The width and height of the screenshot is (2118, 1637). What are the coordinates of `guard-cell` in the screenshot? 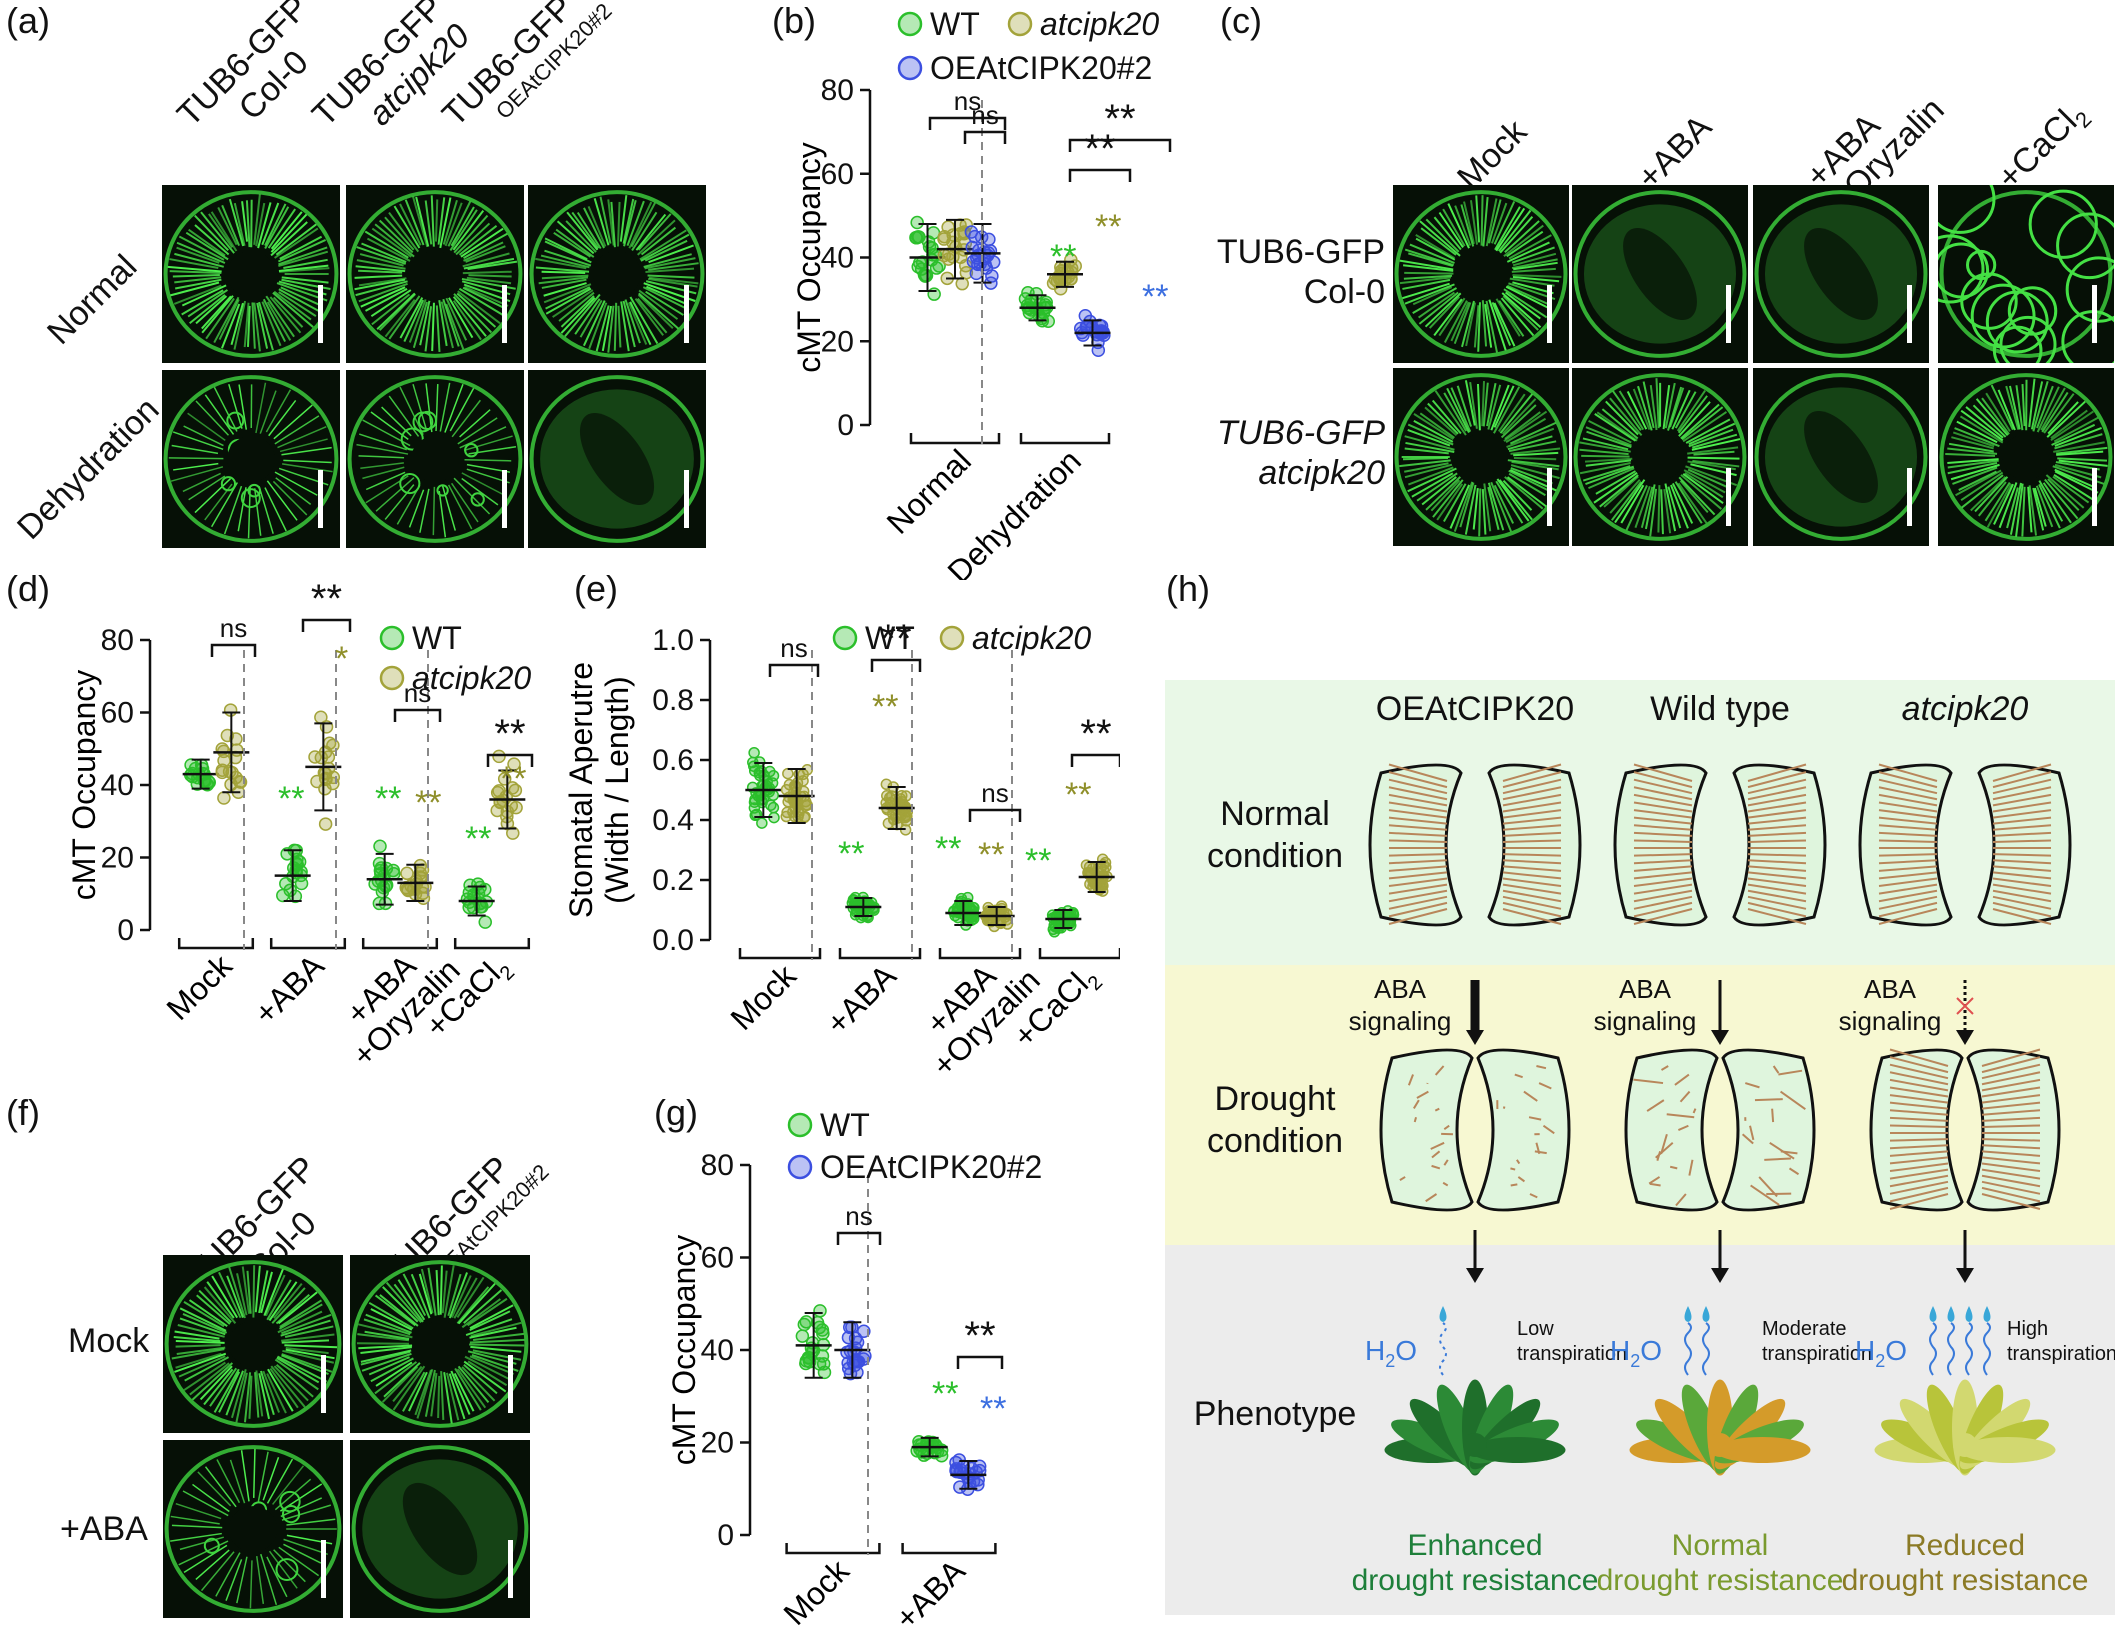 It's located at (1671, 1130).